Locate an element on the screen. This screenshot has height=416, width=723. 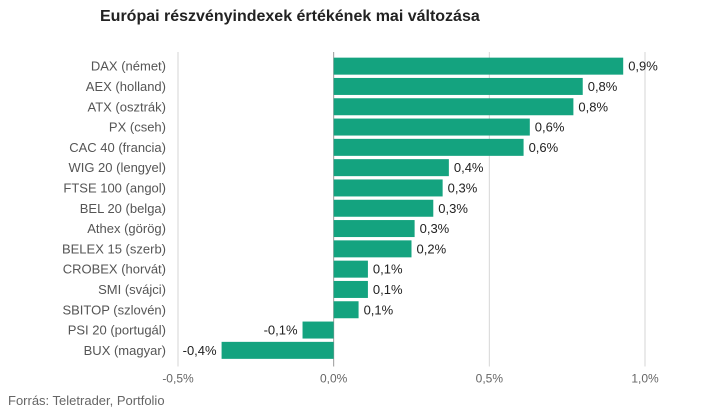
value-label: 0,2% is located at coordinates (432, 248).